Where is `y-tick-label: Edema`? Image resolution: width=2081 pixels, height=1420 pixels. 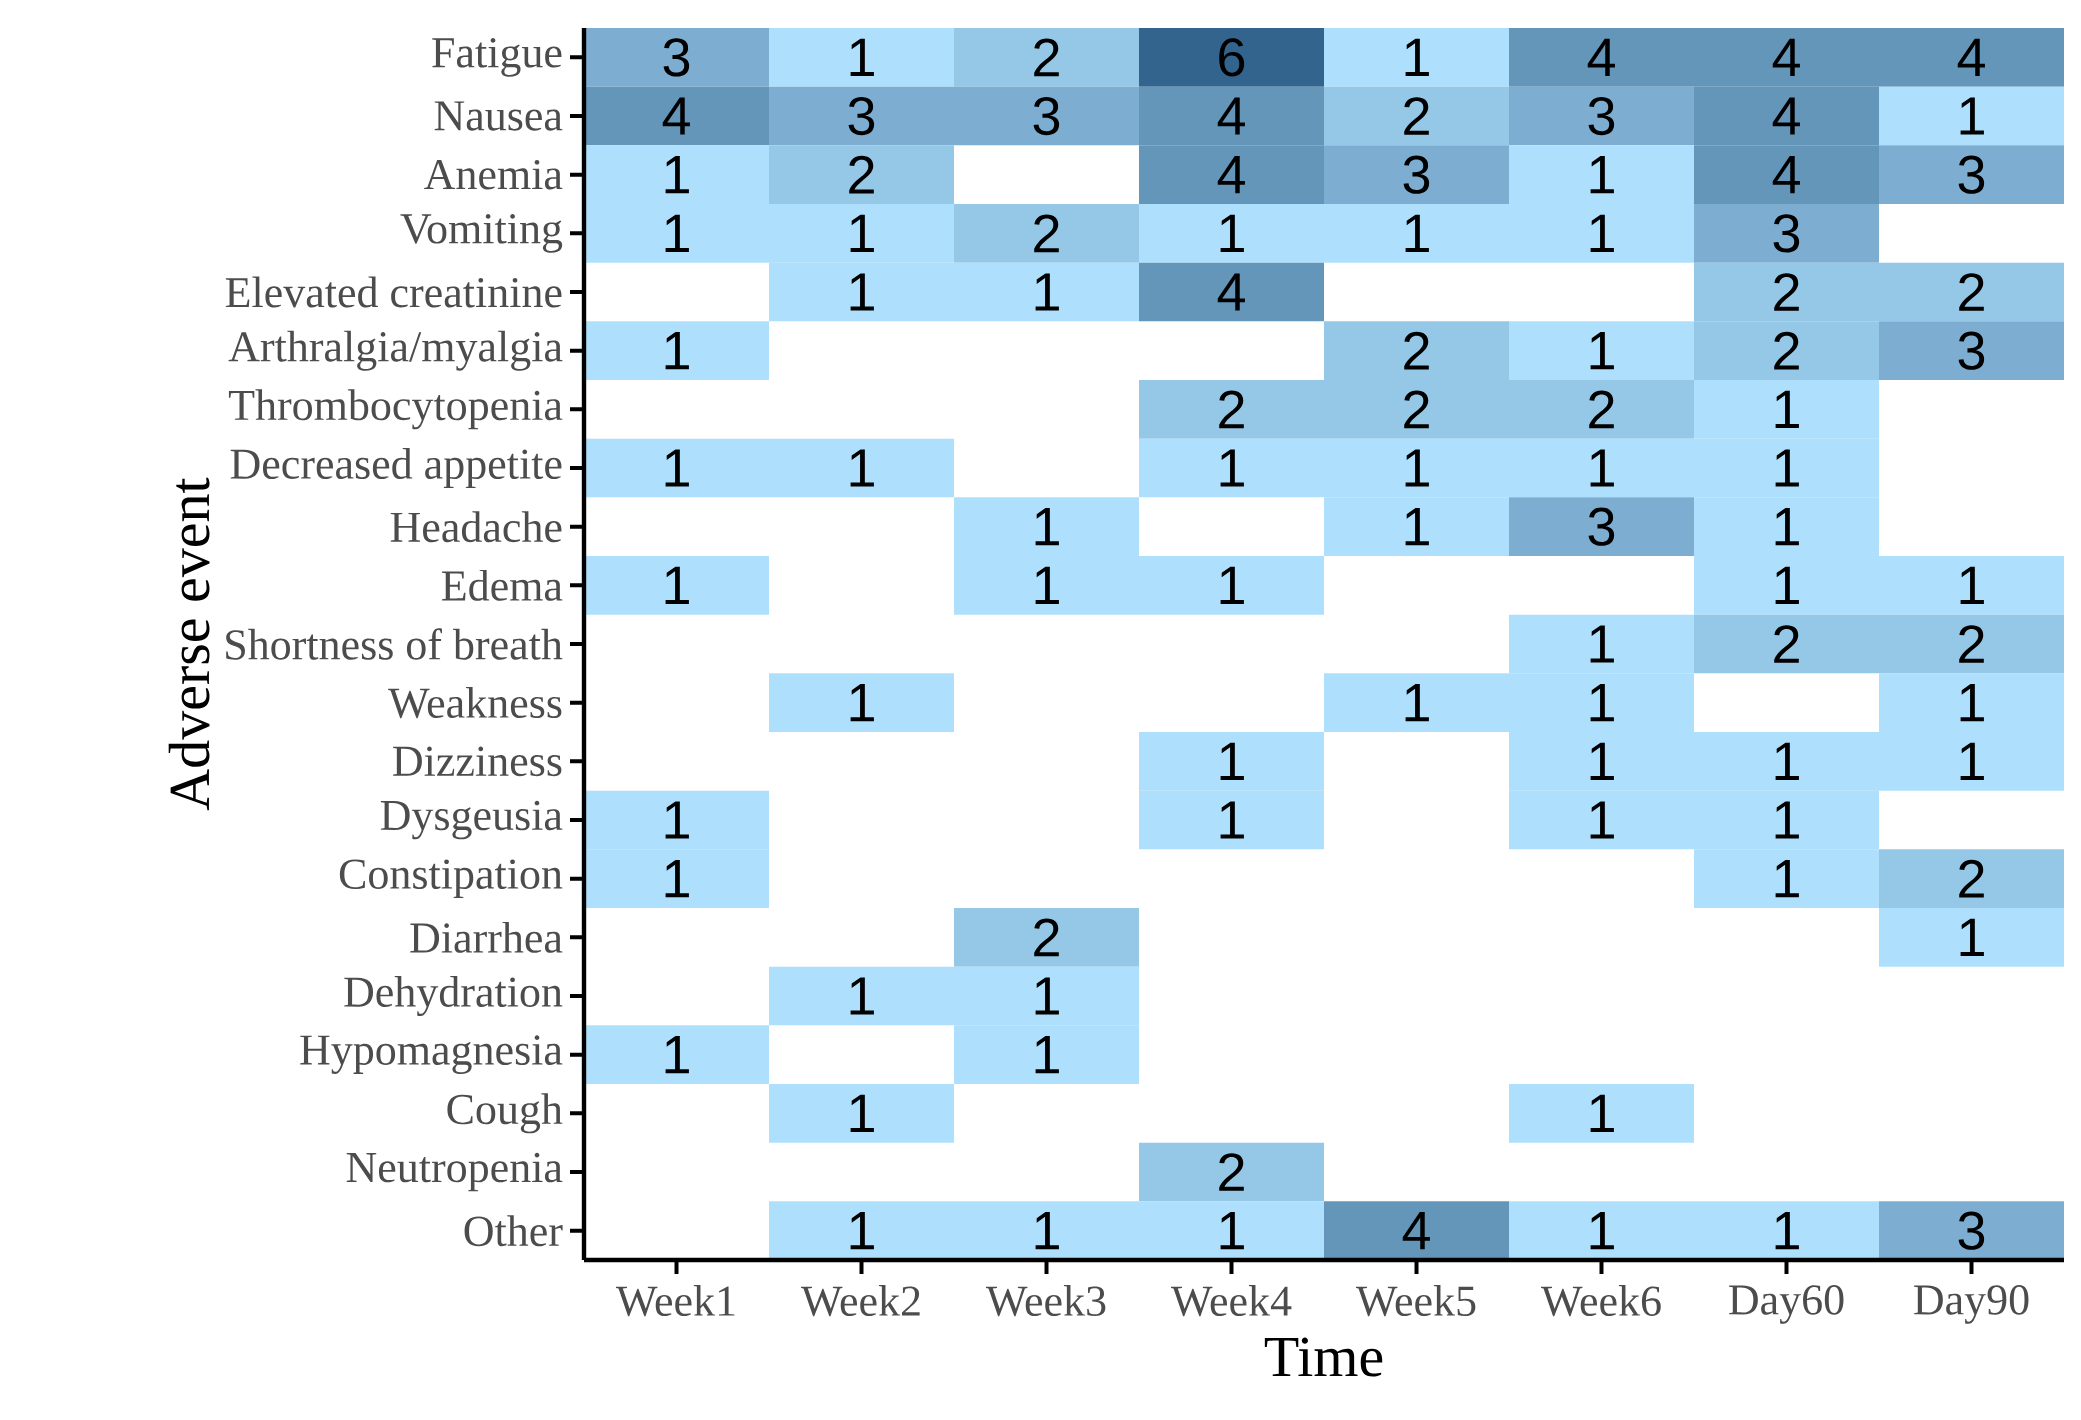 y-tick-label: Edema is located at coordinates (502, 585).